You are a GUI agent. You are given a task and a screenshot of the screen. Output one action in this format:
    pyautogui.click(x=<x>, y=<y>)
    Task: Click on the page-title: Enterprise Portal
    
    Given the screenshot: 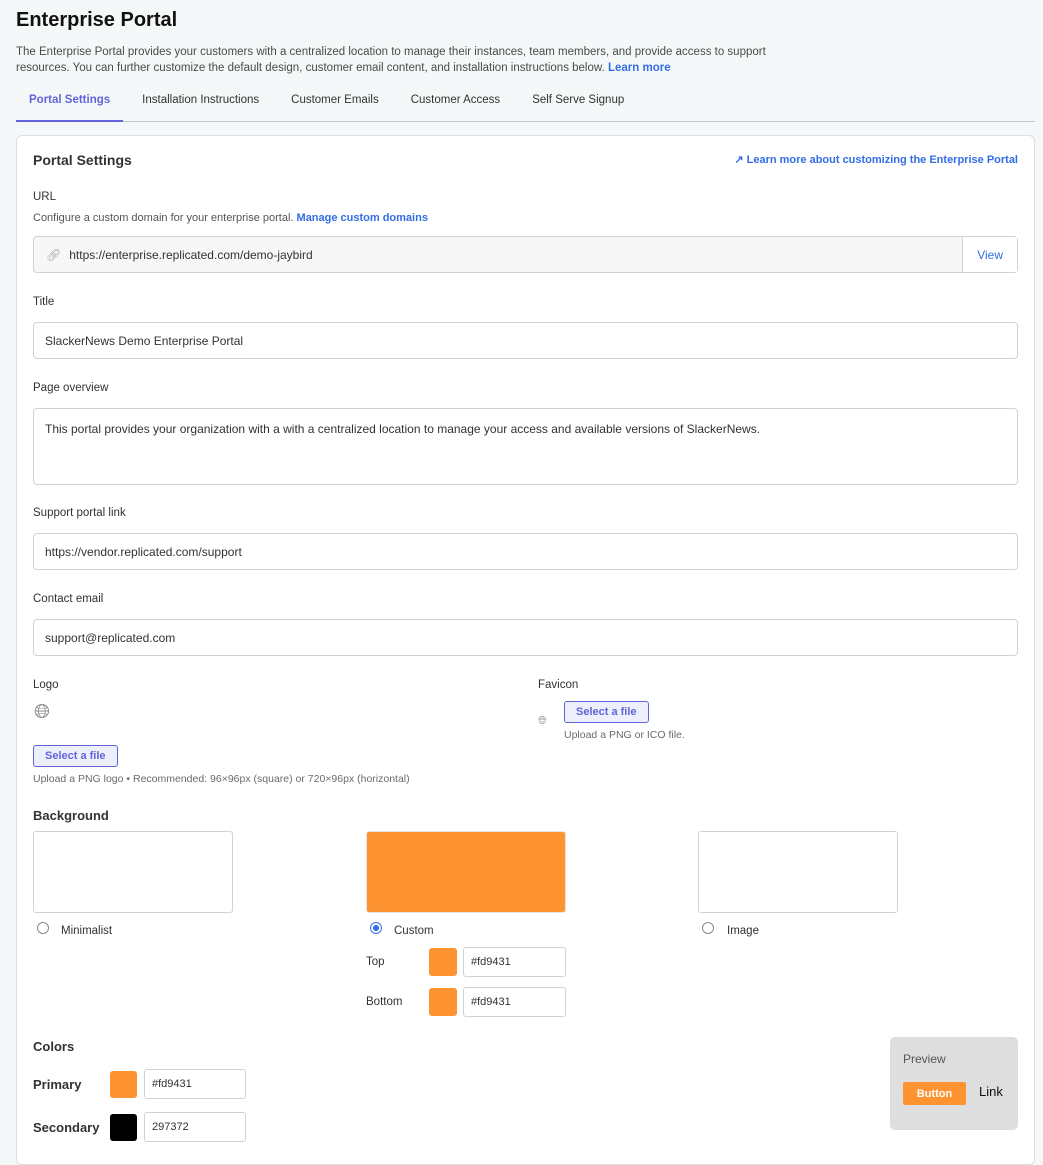 What is the action you would take?
    pyautogui.click(x=97, y=20)
    